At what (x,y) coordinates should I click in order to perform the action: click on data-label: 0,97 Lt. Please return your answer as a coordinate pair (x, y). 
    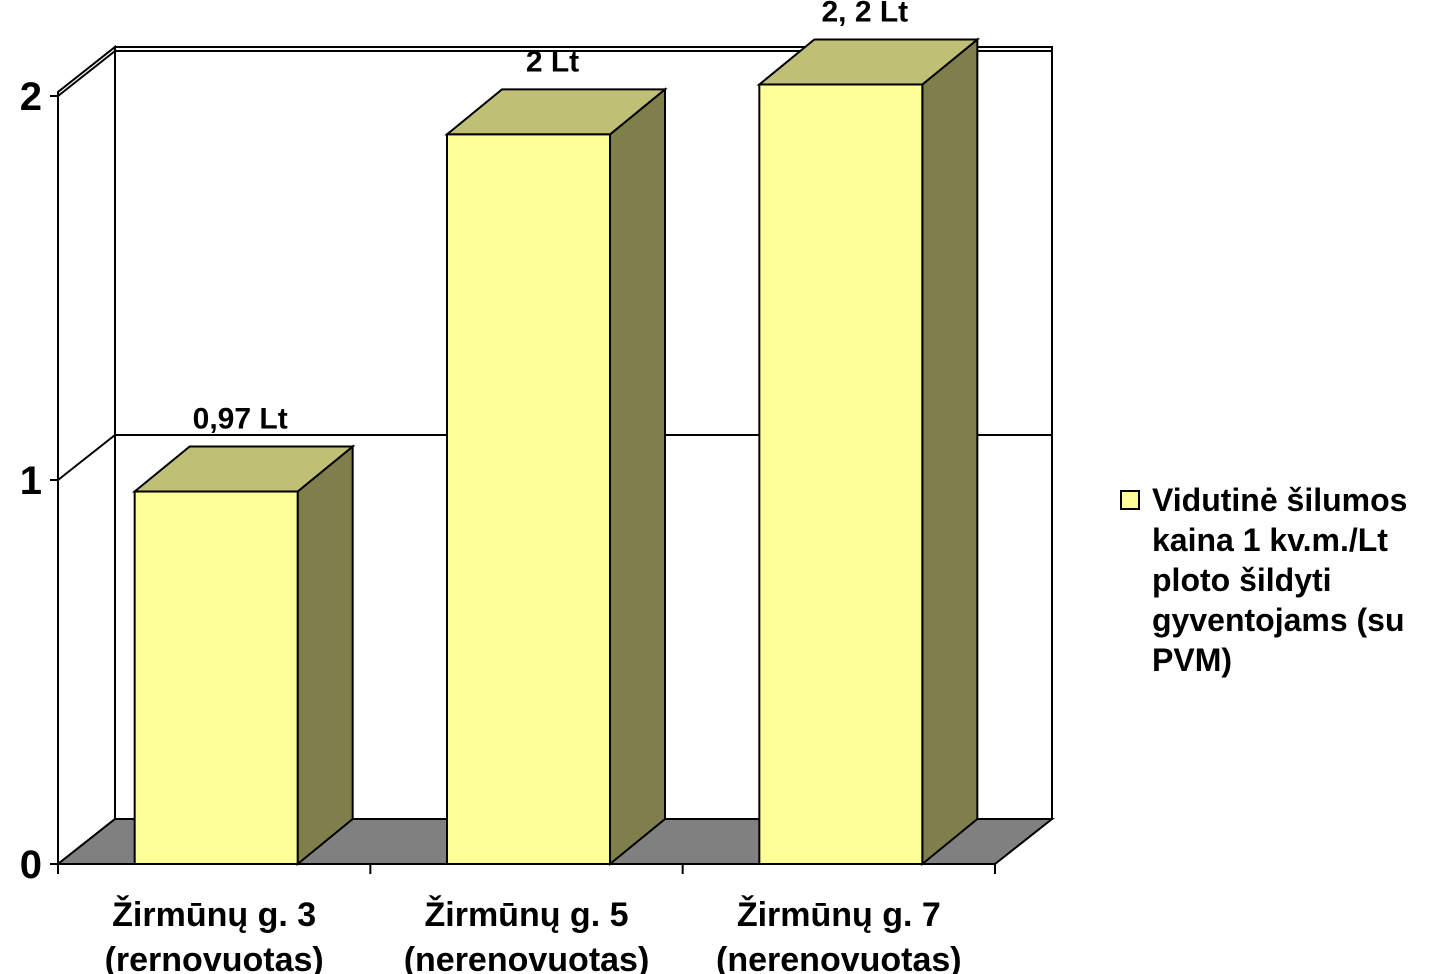
    Looking at the image, I should click on (240, 419).